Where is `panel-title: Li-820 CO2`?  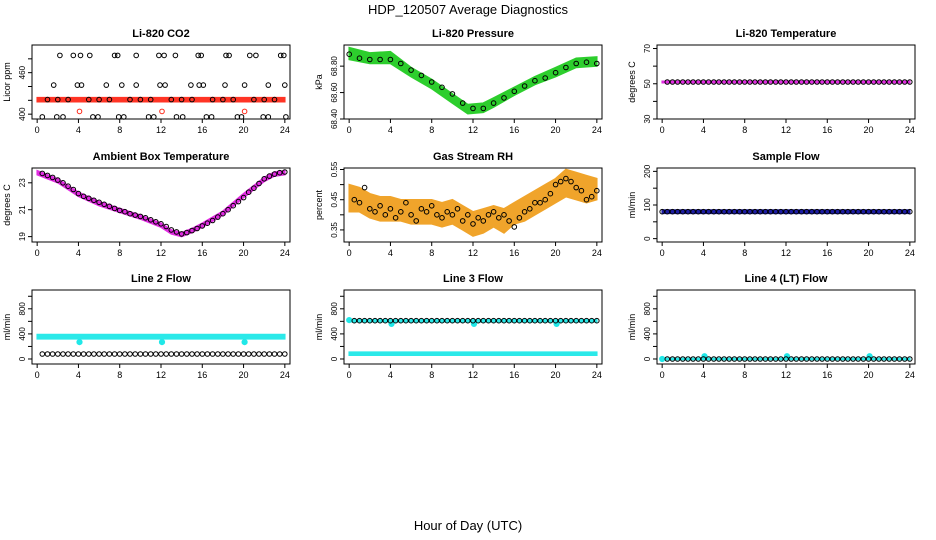
panel-title: Li-820 CO2 is located at coordinates (160, 34).